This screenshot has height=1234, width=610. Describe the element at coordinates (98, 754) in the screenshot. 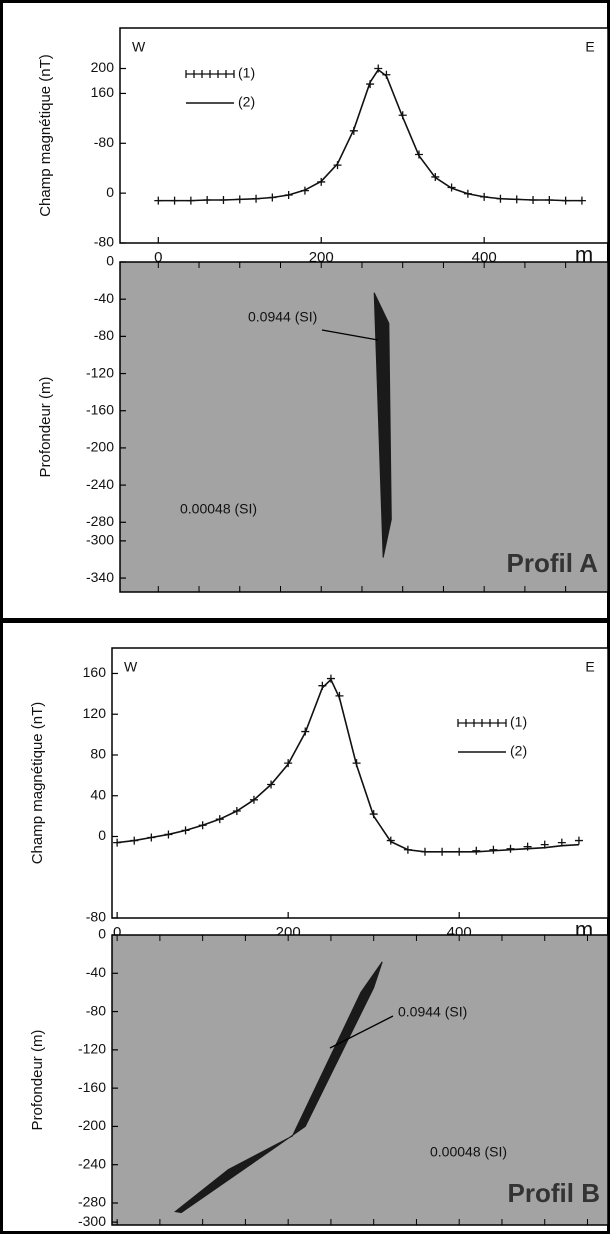

I see `y-tick-label: 80` at that location.